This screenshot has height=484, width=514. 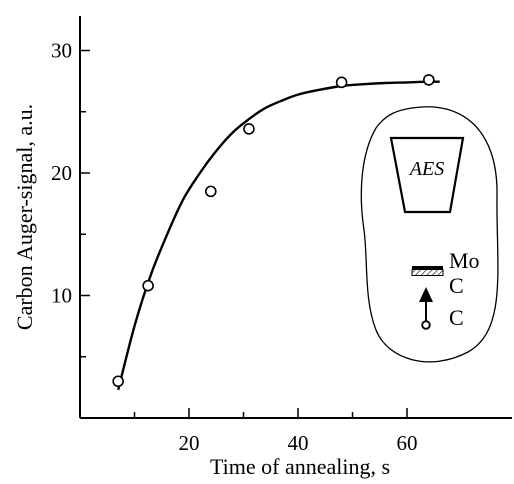 I want to click on x-tick-label: 60, so click(x=407, y=443).